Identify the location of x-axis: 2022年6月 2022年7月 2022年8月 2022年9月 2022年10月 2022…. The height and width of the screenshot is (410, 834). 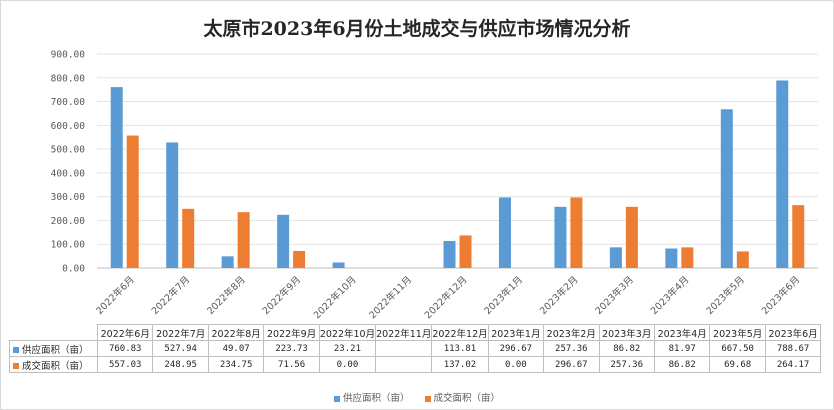
(448, 298).